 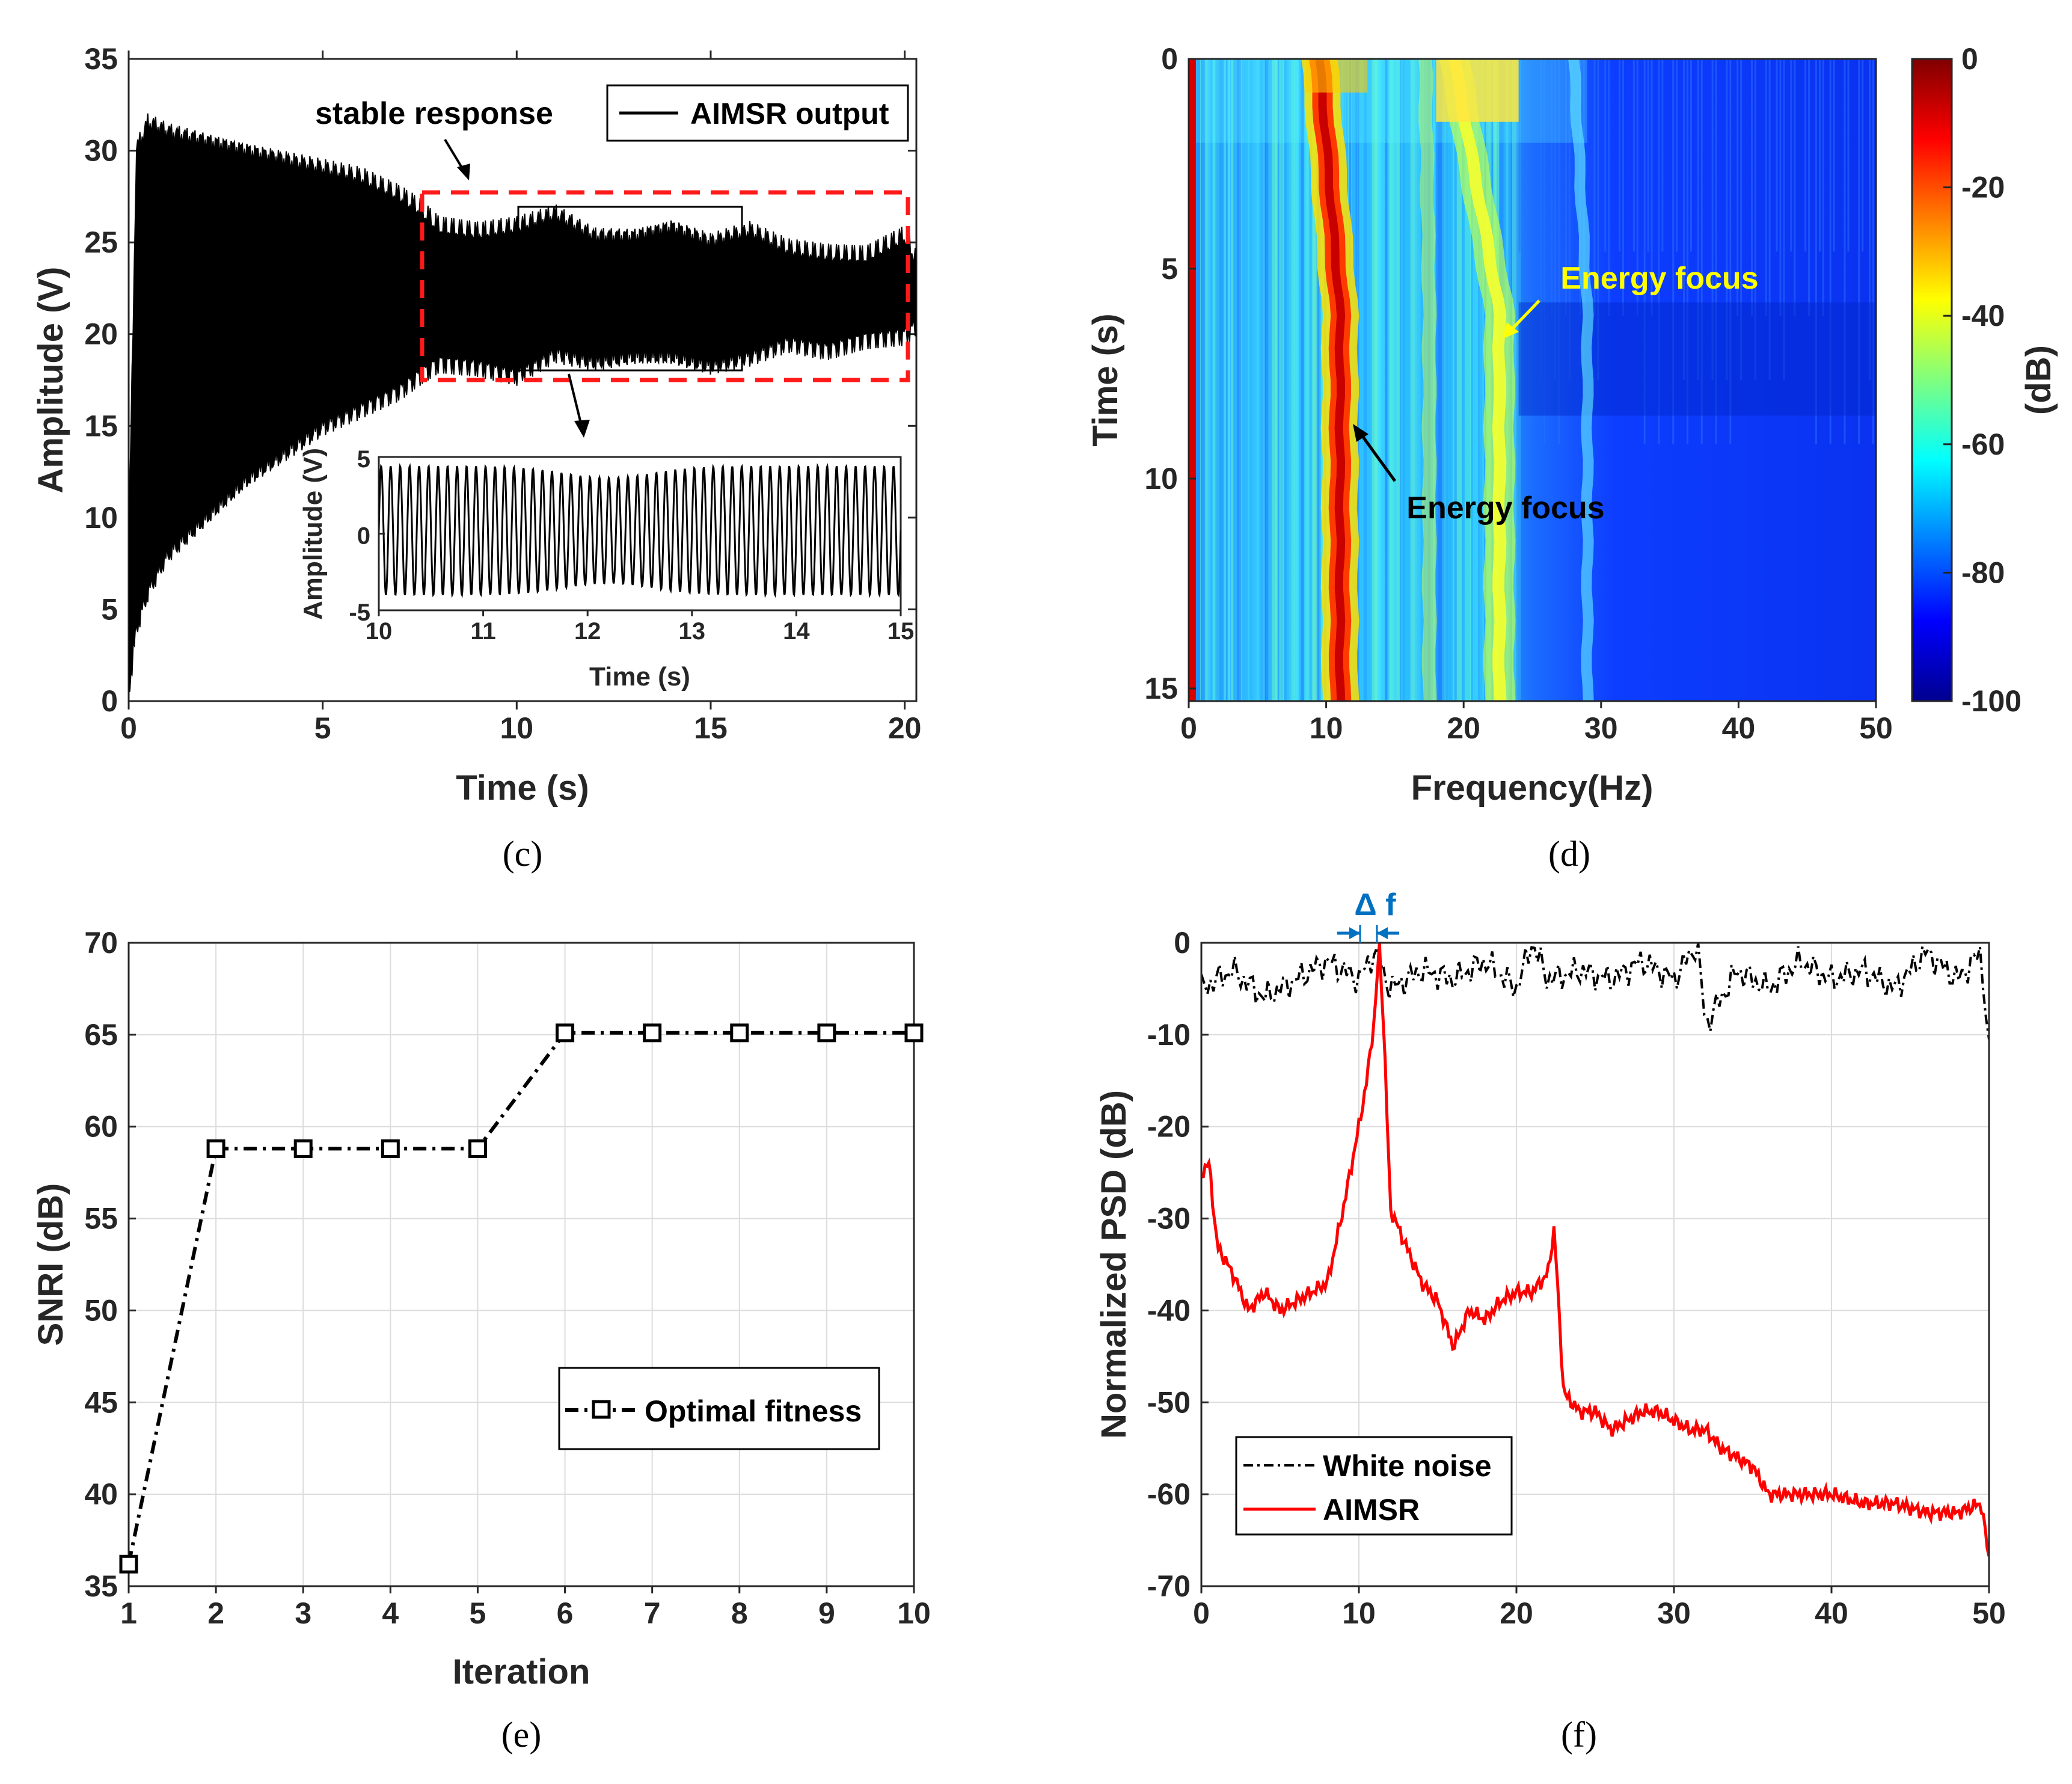 I want to click on energy-patch-top-main, so click(x=1336, y=76).